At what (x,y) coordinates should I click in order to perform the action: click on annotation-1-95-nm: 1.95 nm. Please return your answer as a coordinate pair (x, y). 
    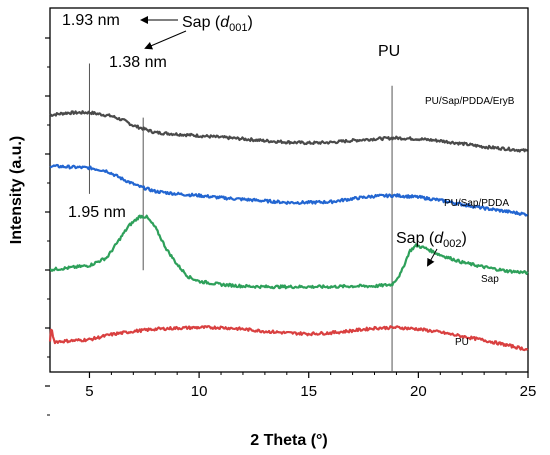
    Looking at the image, I should click on (97, 212).